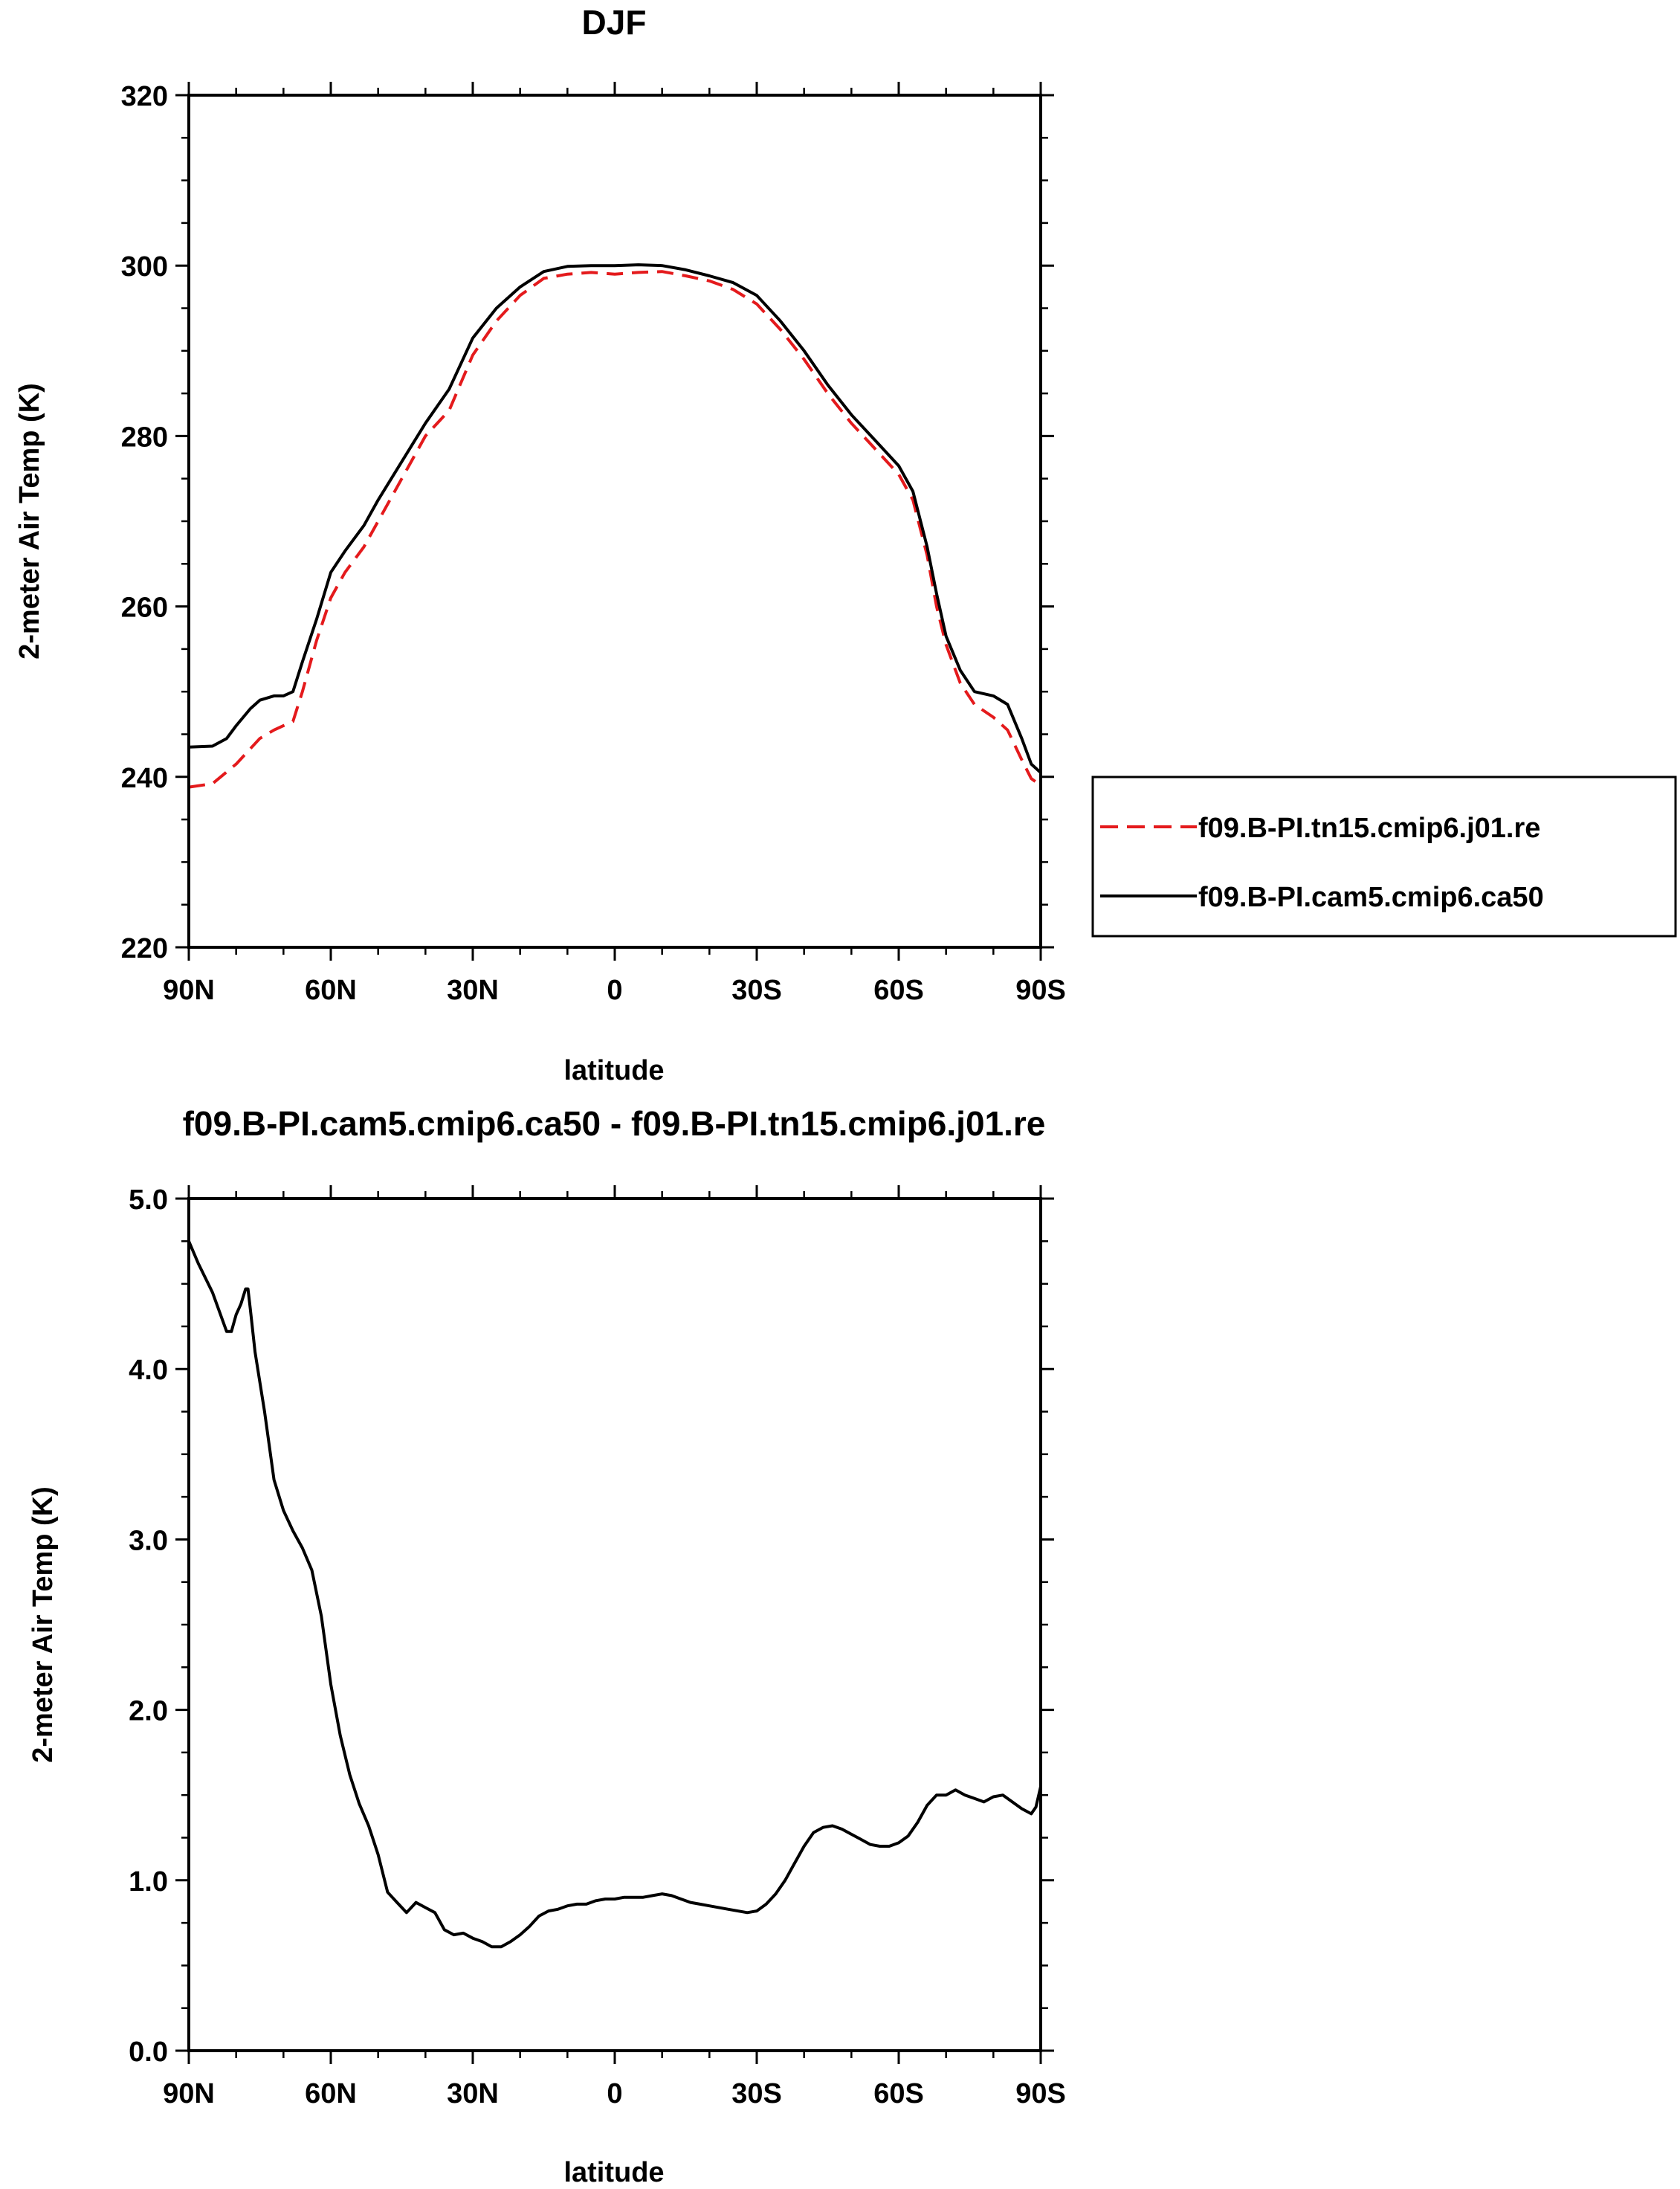 The image size is (1680, 2189). Describe the element at coordinates (189, 2093) in the screenshot. I see `bottom-xtick-label: 90N` at that location.